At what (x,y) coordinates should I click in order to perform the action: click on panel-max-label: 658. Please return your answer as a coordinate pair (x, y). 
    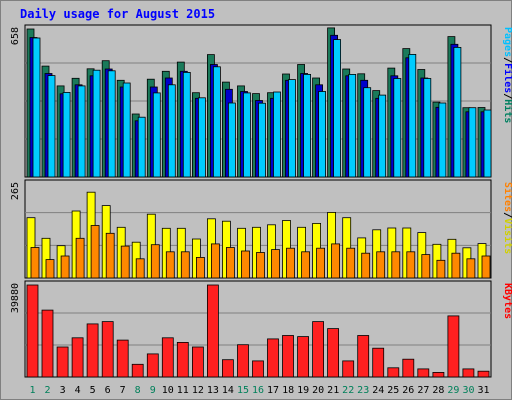
    Looking at the image, I should click on (15, 36).